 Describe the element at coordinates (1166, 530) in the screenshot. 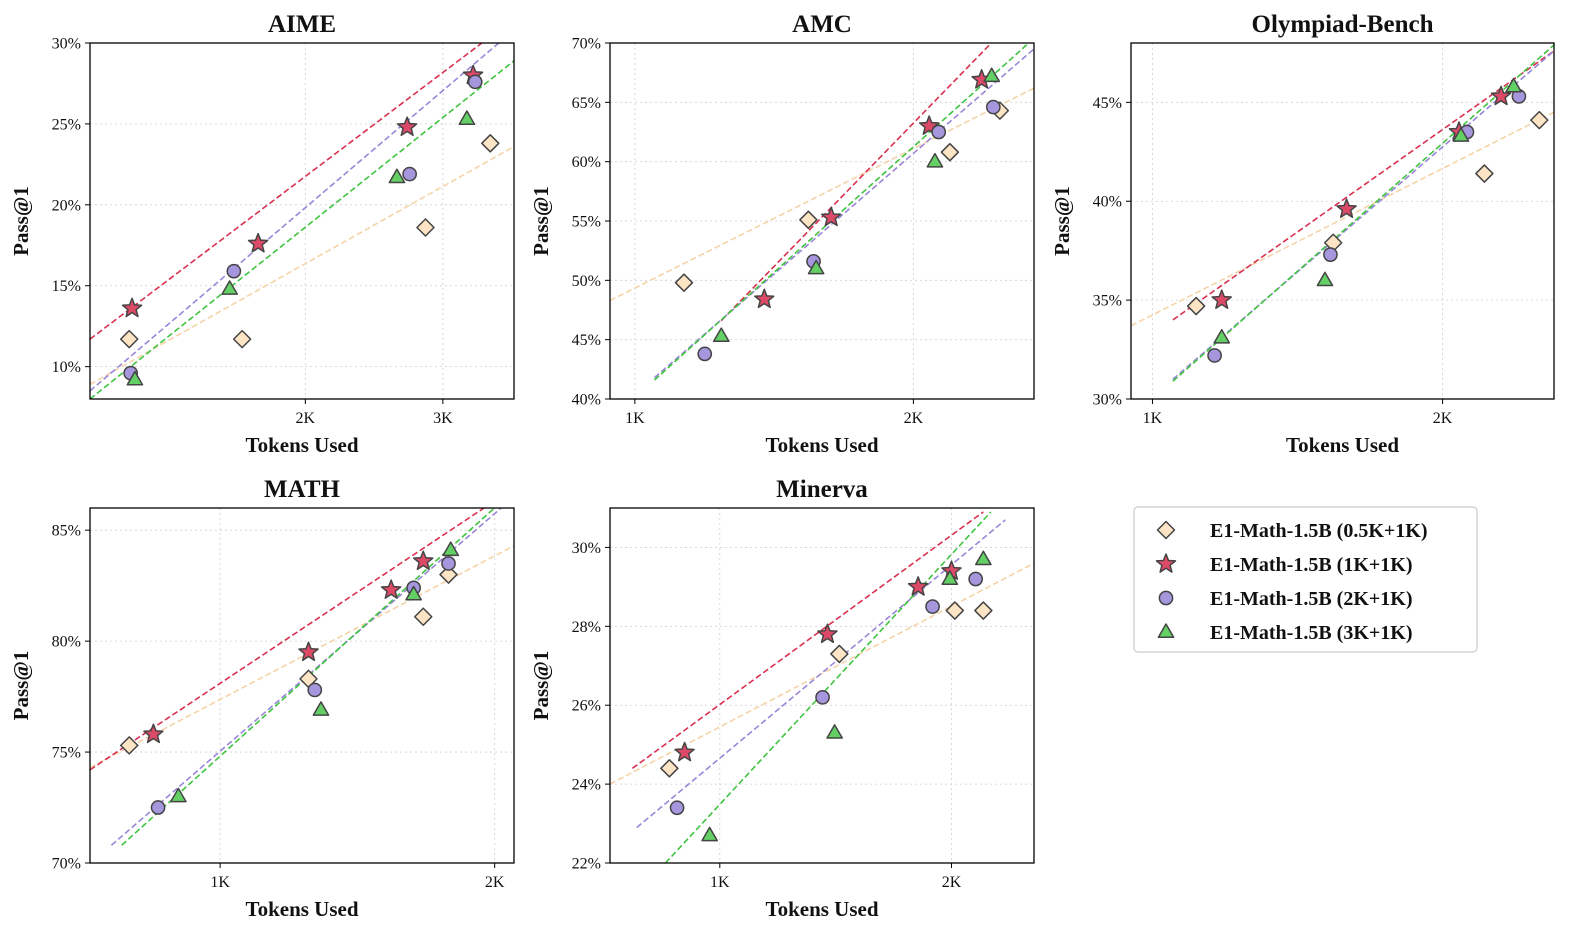

I see `legend-marker-diamond` at that location.